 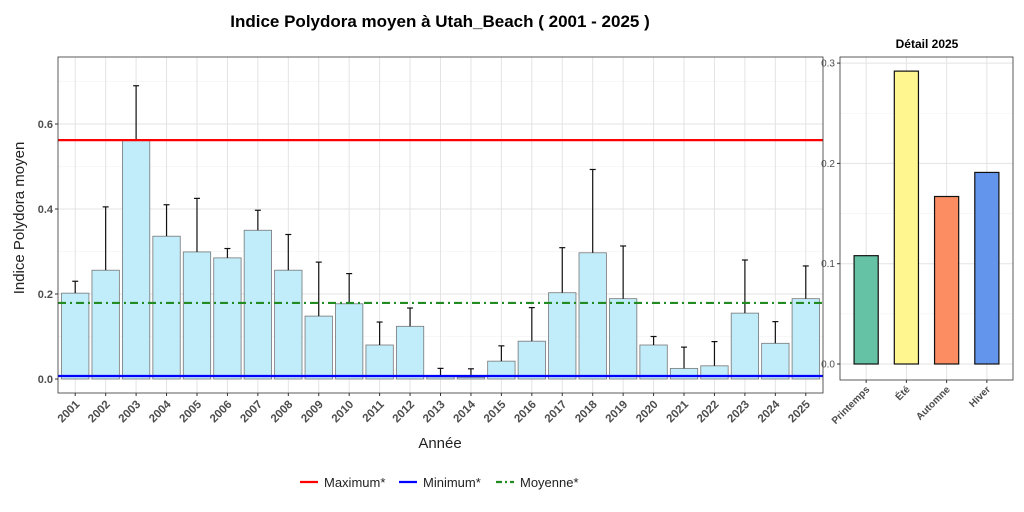 I want to click on x-tick-label: 2017, so click(x=556, y=412).